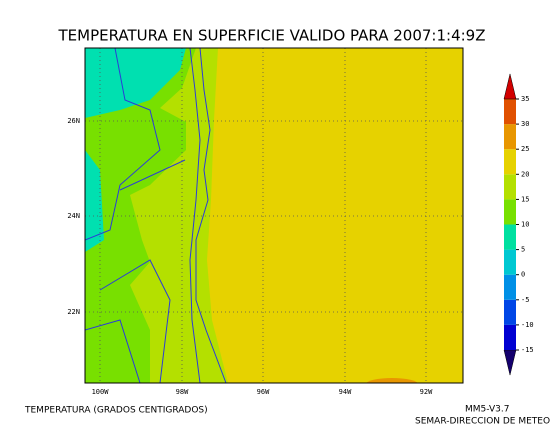 This screenshot has height=425, width=550. What do you see at coordinates (525, 124) in the screenshot?
I see `colorbar-label: 30` at bounding box center [525, 124].